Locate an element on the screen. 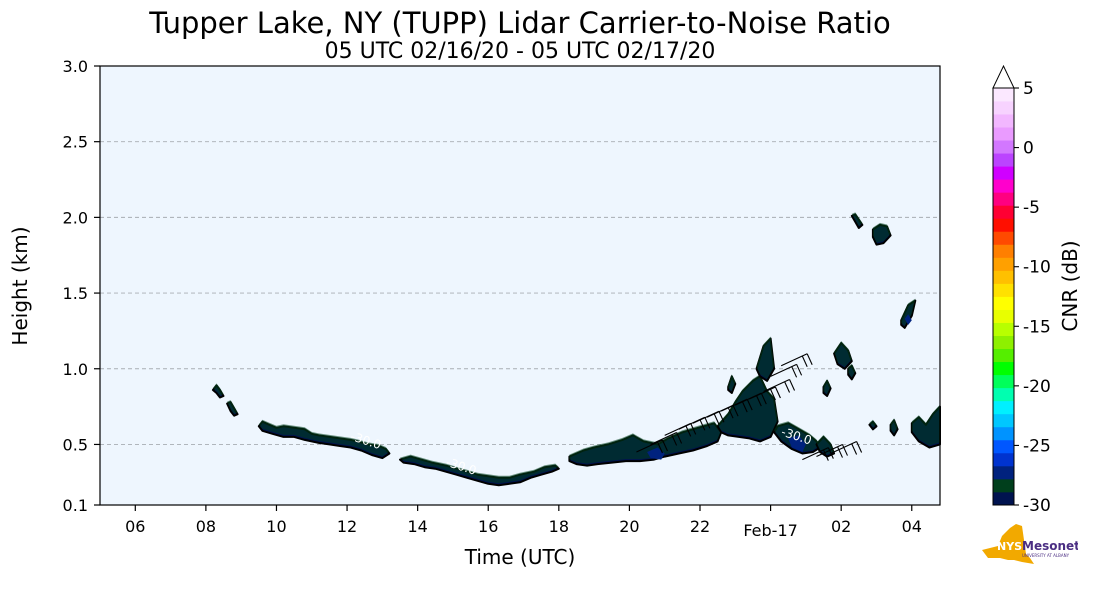 This screenshot has width=1093, height=600. y-tick-label-4: 2.0 is located at coordinates (75, 217).